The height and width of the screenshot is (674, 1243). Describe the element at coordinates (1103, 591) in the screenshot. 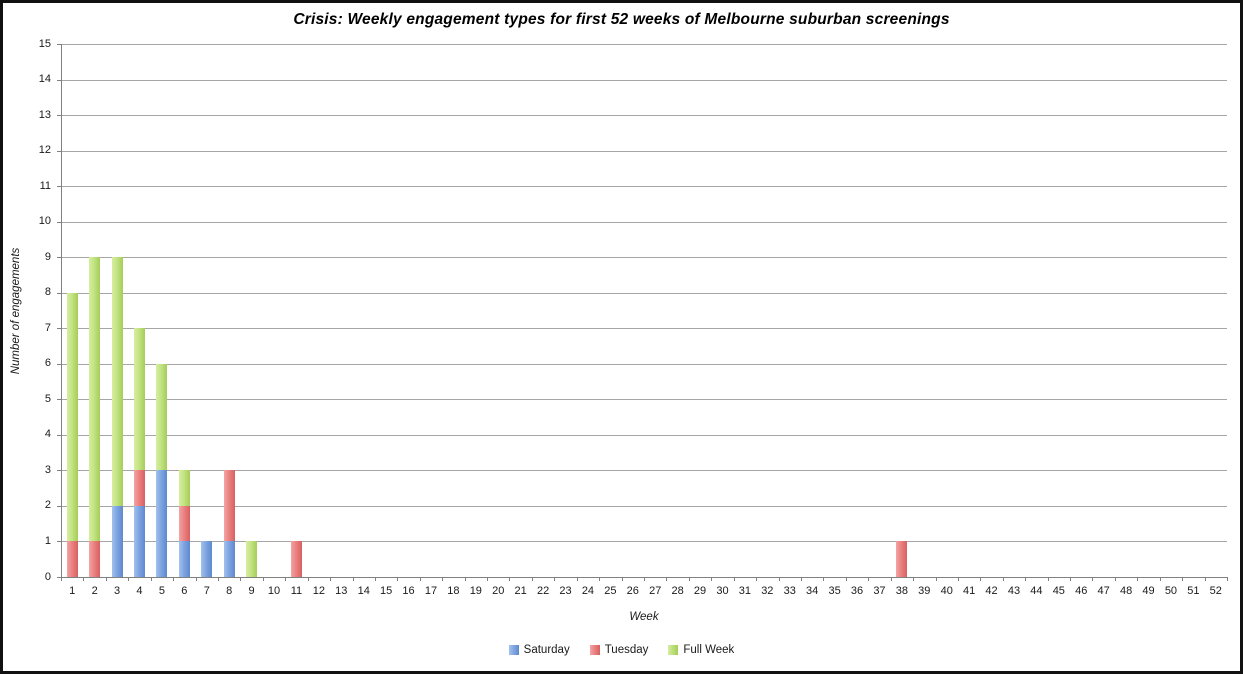

I see `x-tick-label: 47` at that location.